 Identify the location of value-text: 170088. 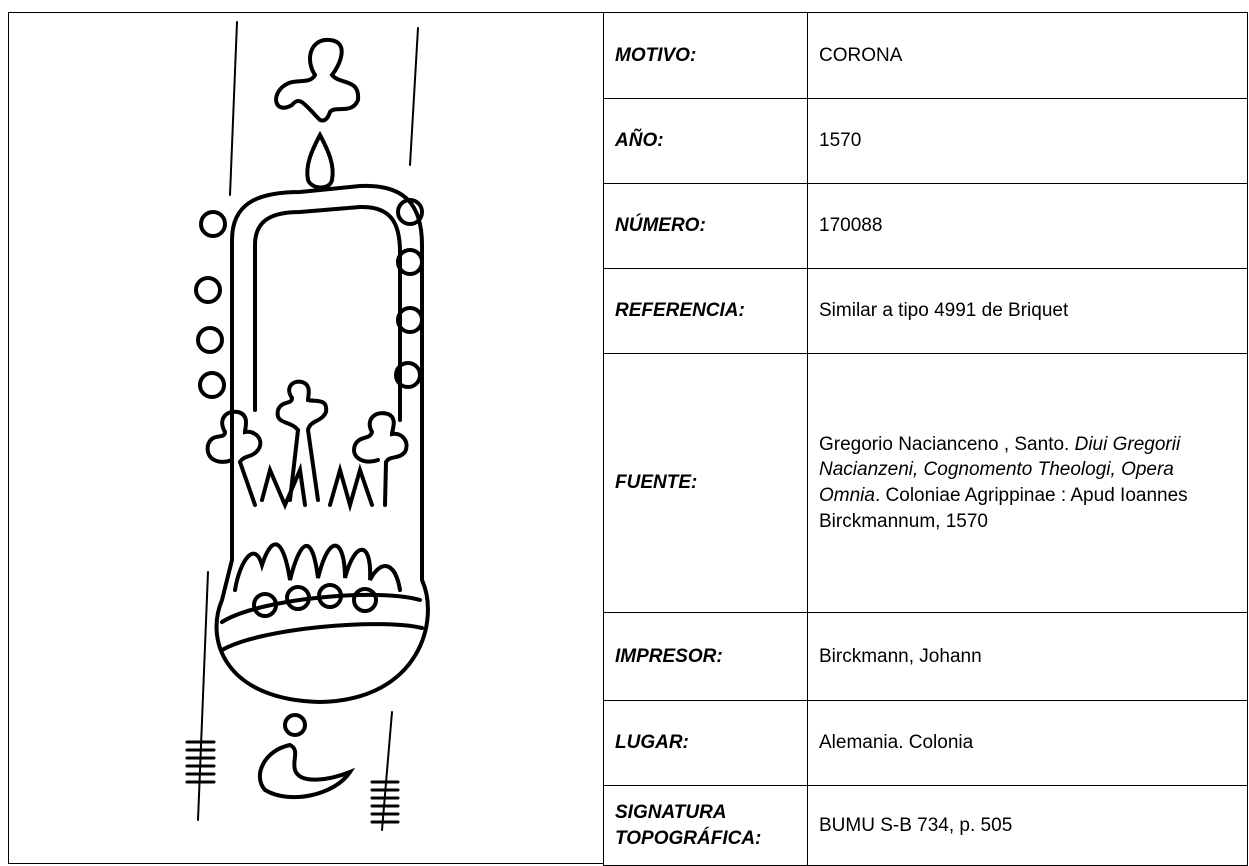
(851, 226).